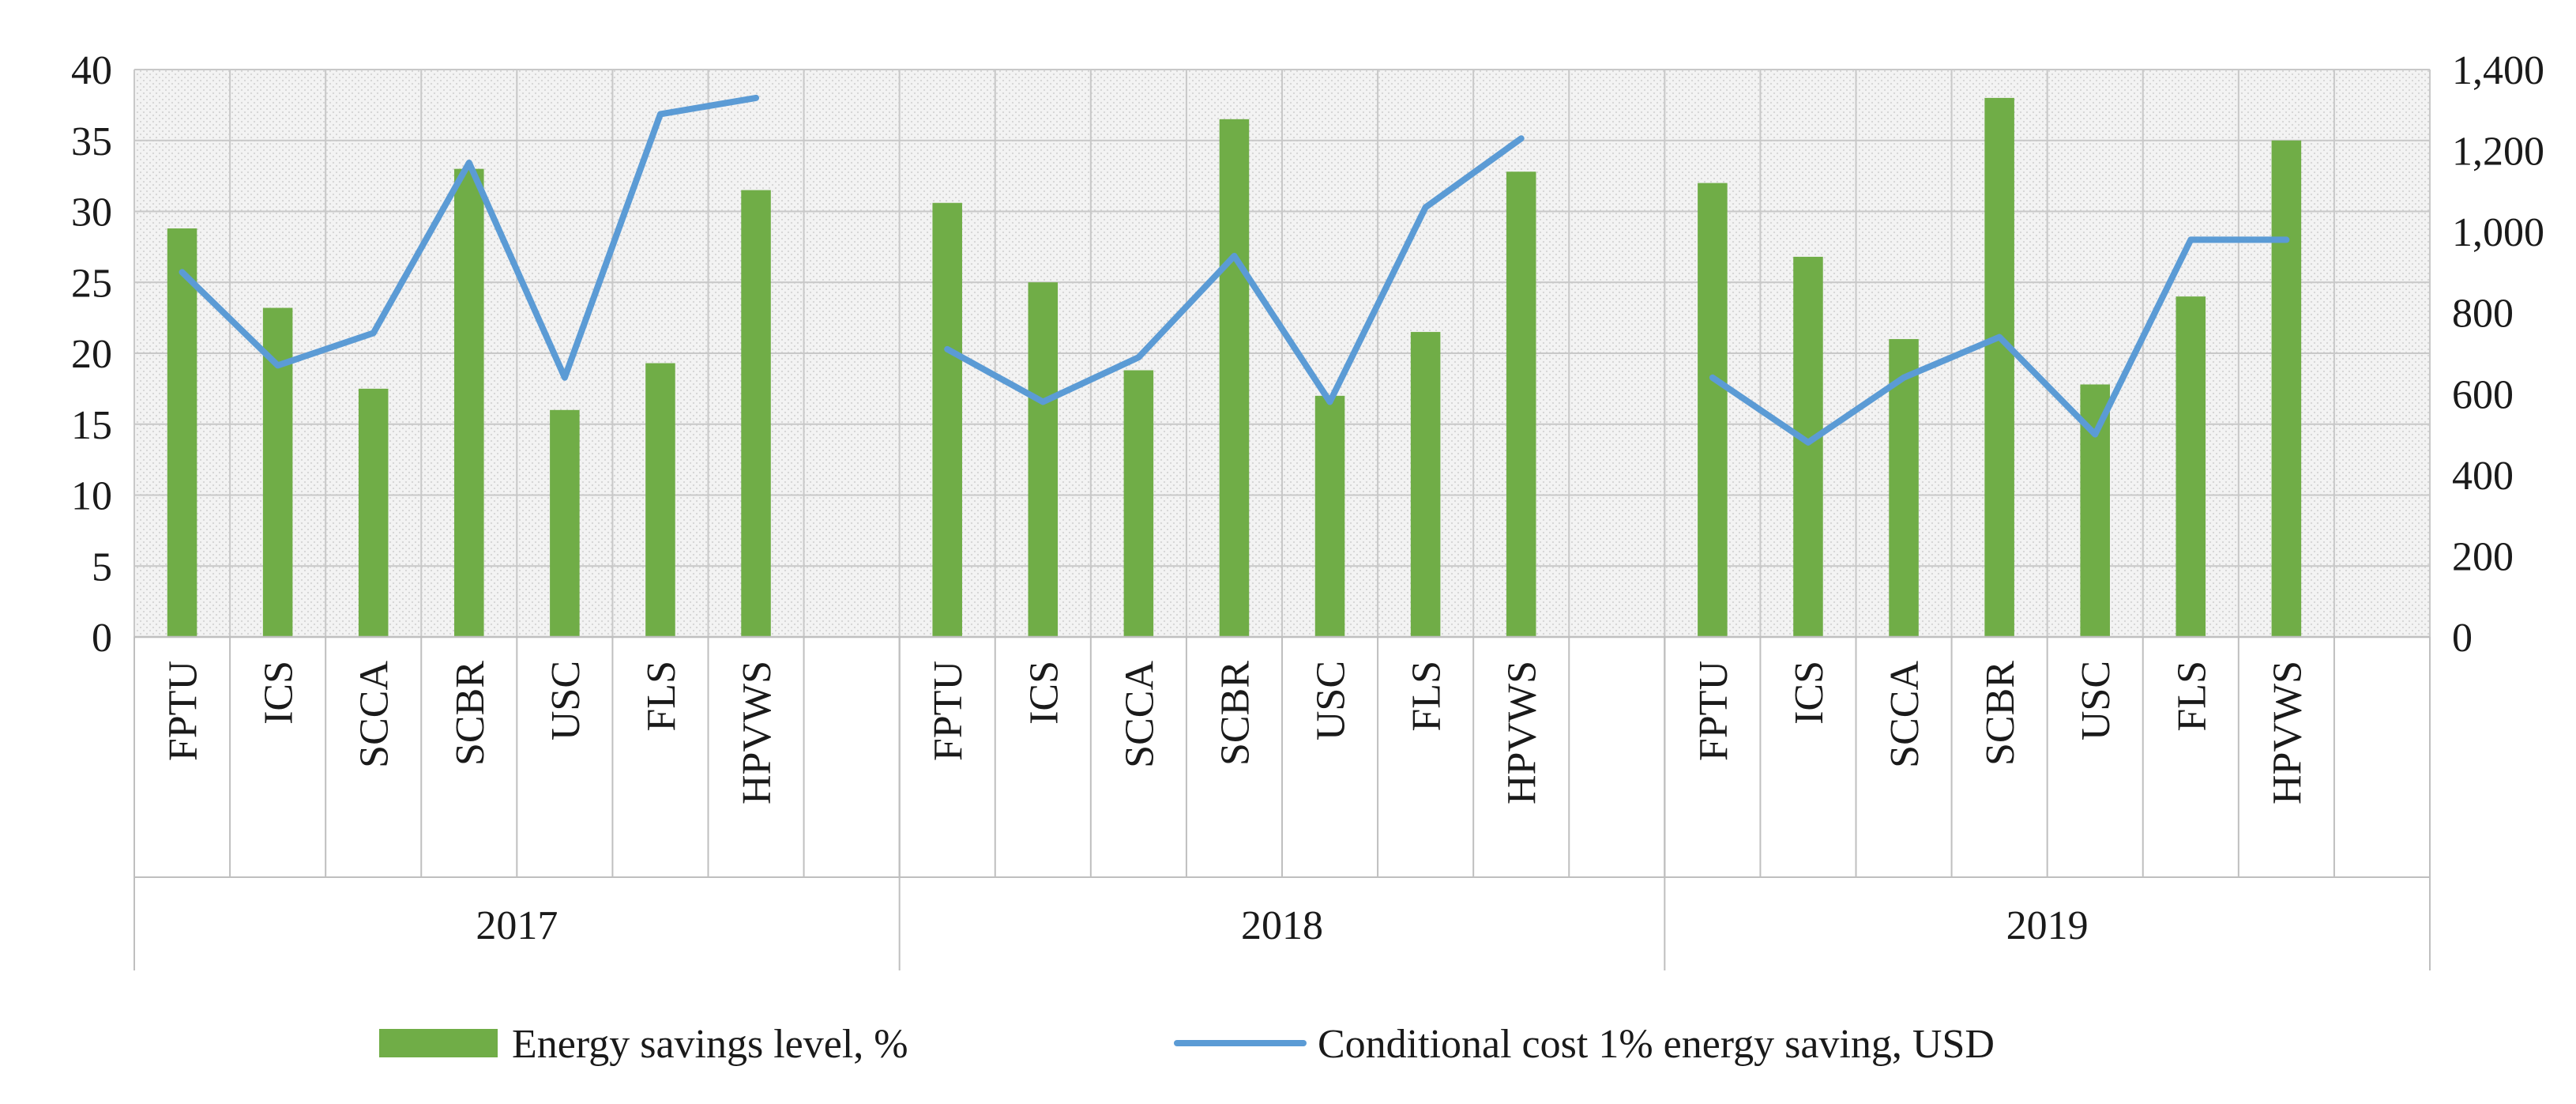  Describe the element at coordinates (660, 500) in the screenshot. I see `bar-2017-FLS` at that location.